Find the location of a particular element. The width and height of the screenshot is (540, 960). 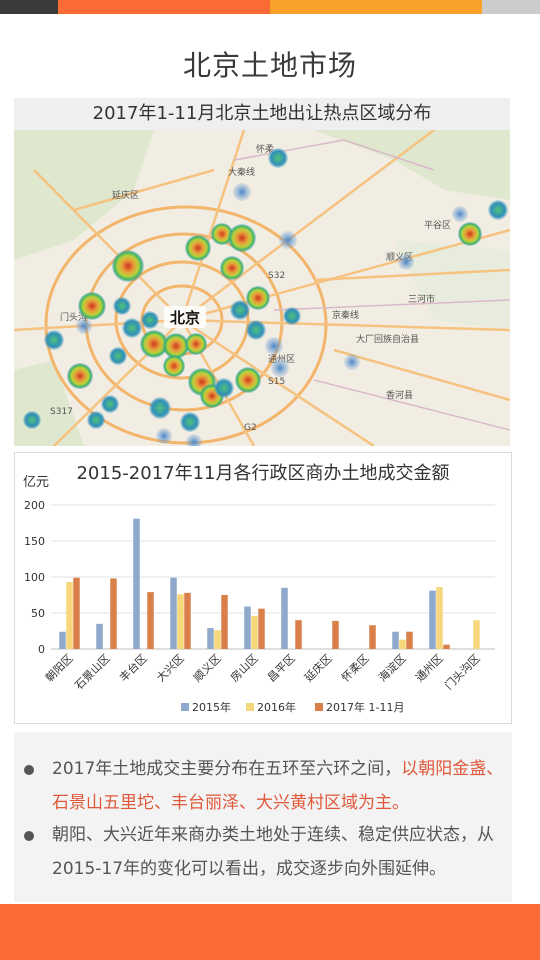

x-tick-label: 丰台区 is located at coordinates (132, 667).